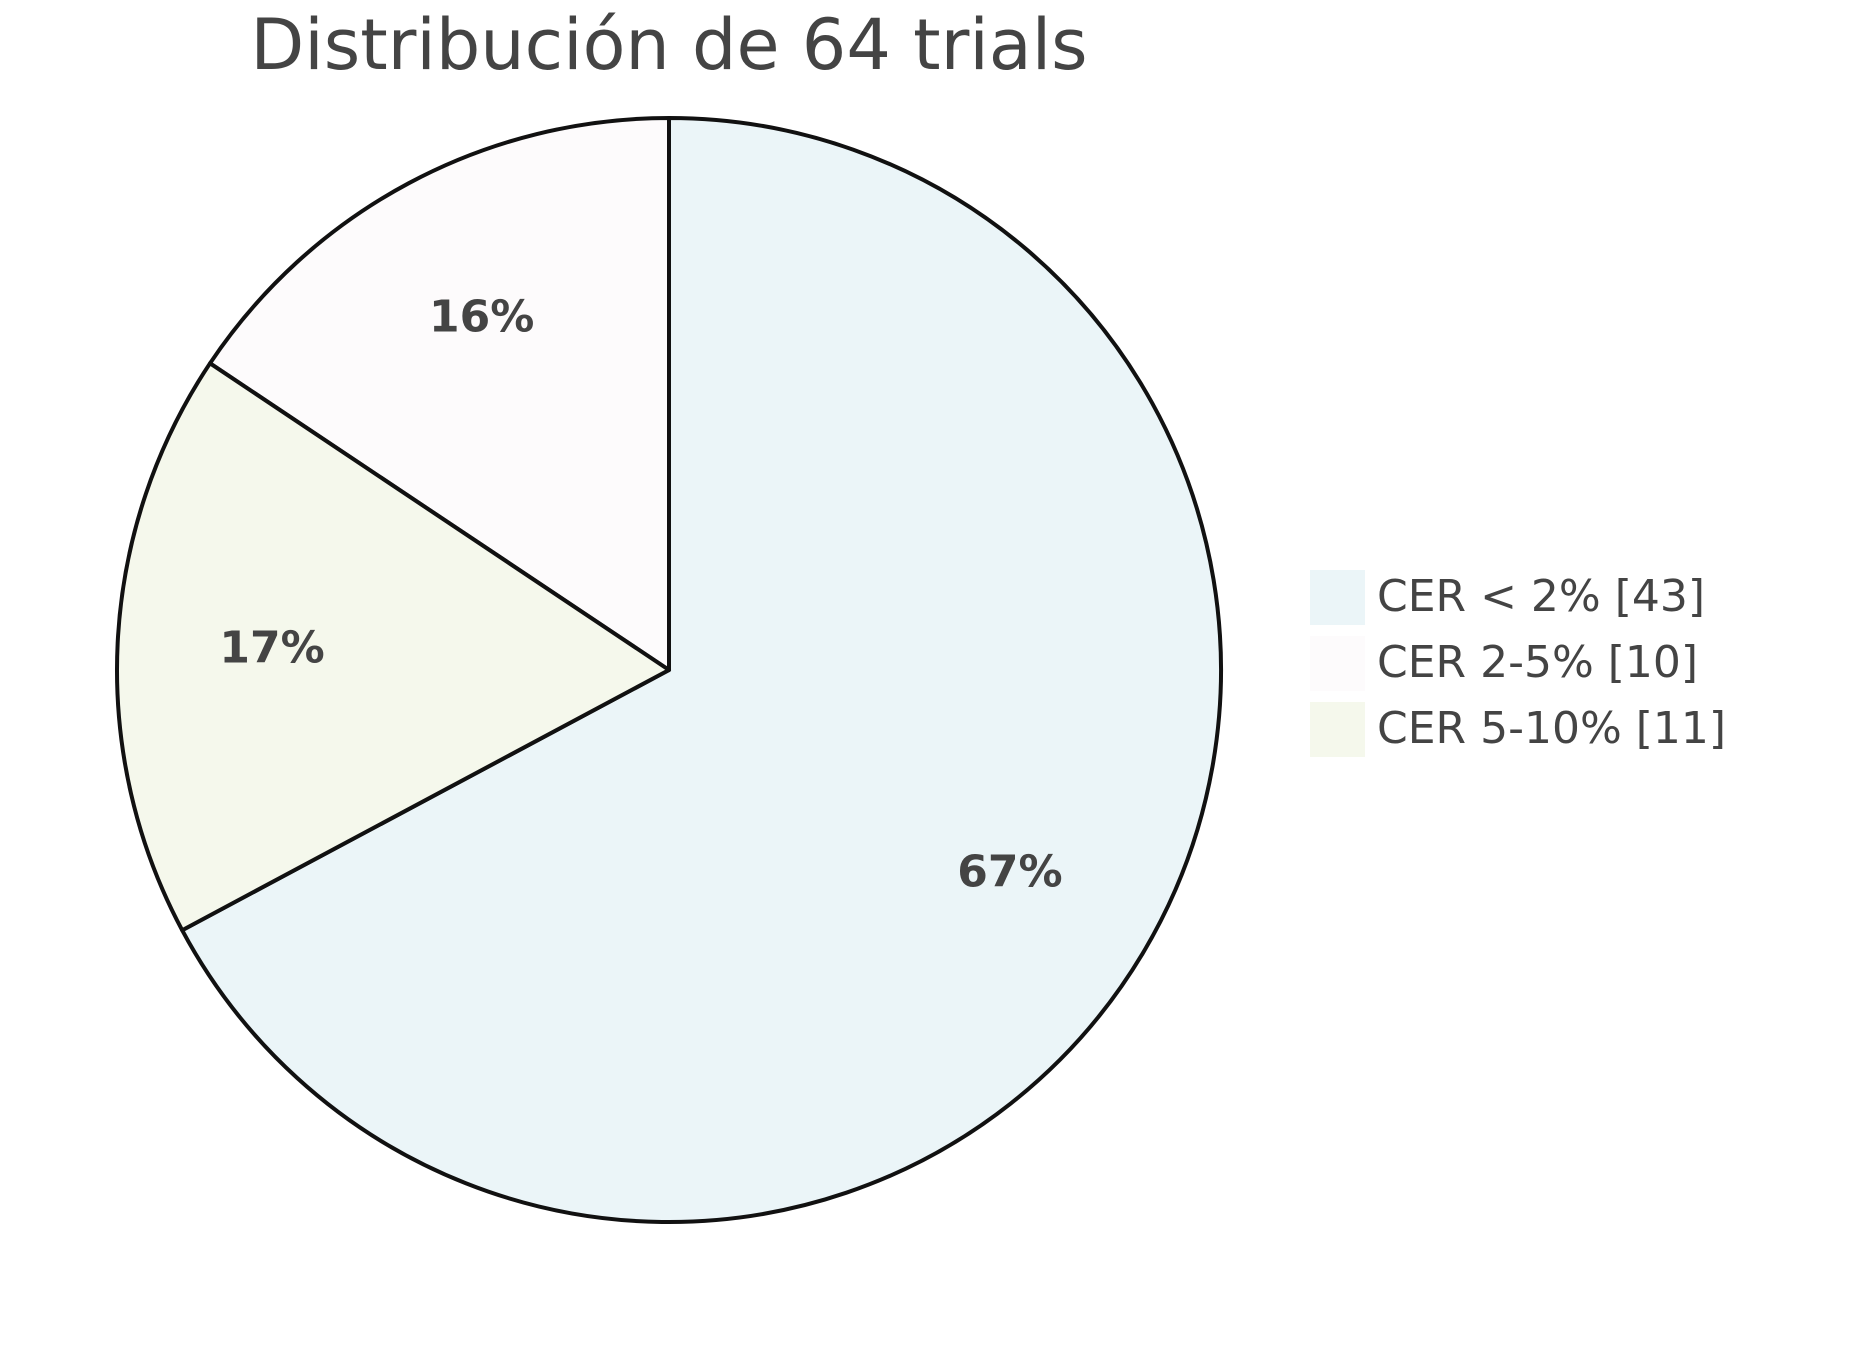 The image size is (1875, 1350). I want to click on slice-label: 17%, so click(271, 647).